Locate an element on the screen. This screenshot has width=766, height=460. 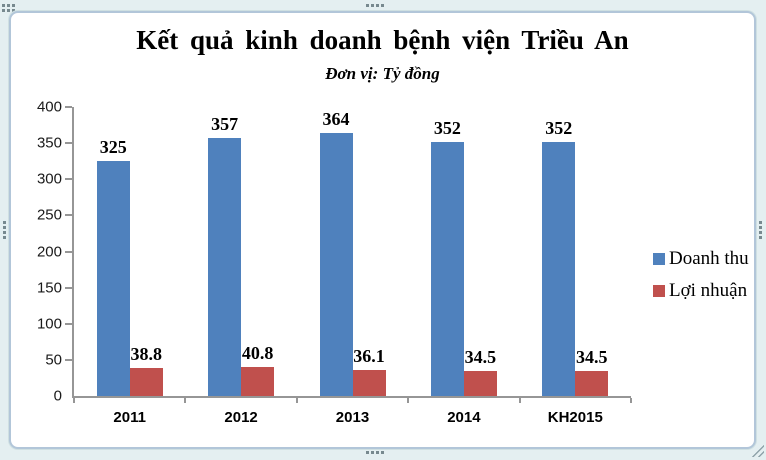
x-axis-category-label: 2014 is located at coordinates (464, 417).